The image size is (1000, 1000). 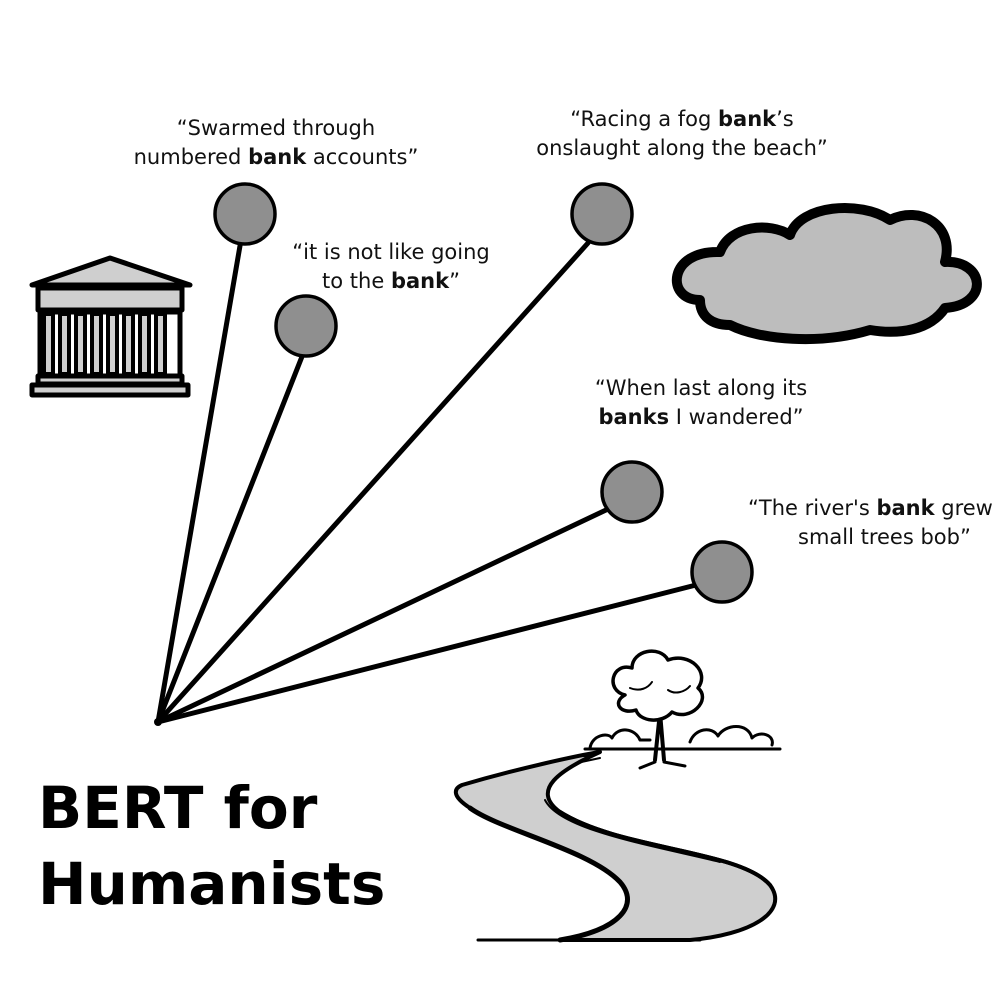 I want to click on quote-5-line1-pre: “The river's, so click(x=812, y=508).